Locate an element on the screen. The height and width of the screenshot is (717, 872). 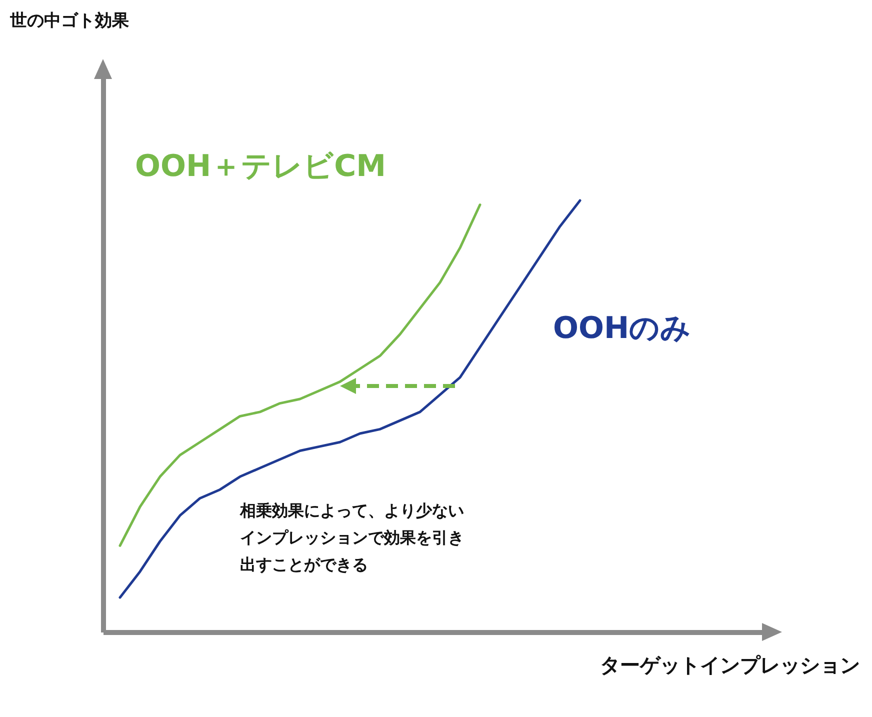
text: OOH＋テレビCM is located at coordinates (260, 167).